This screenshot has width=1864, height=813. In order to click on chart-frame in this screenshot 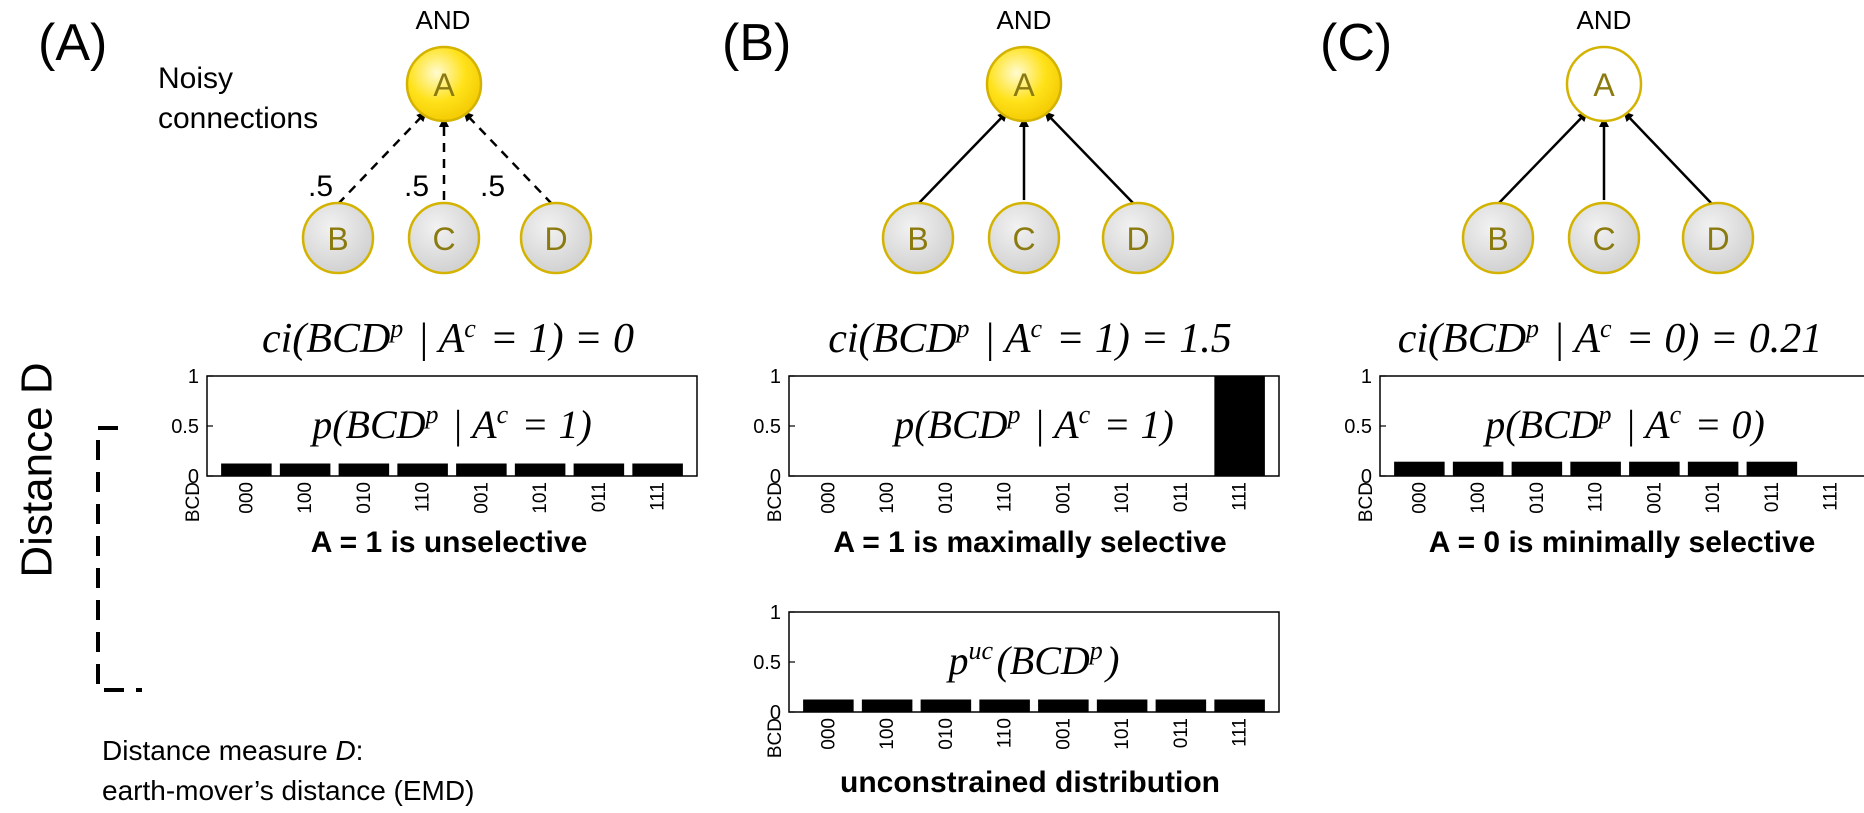, I will do `click(1034, 426)`.